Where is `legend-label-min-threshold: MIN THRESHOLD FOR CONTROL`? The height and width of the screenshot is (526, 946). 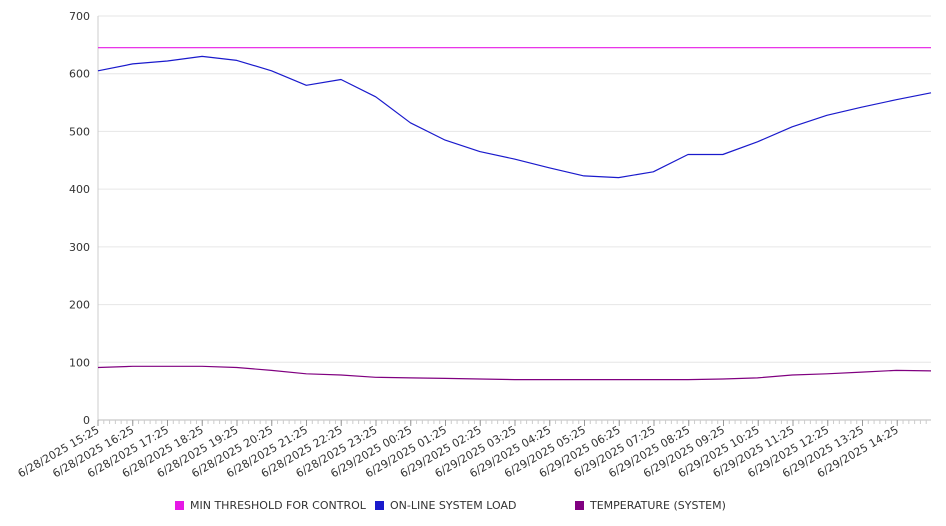 legend-label-min-threshold: MIN THRESHOLD FOR CONTROL is located at coordinates (278, 505).